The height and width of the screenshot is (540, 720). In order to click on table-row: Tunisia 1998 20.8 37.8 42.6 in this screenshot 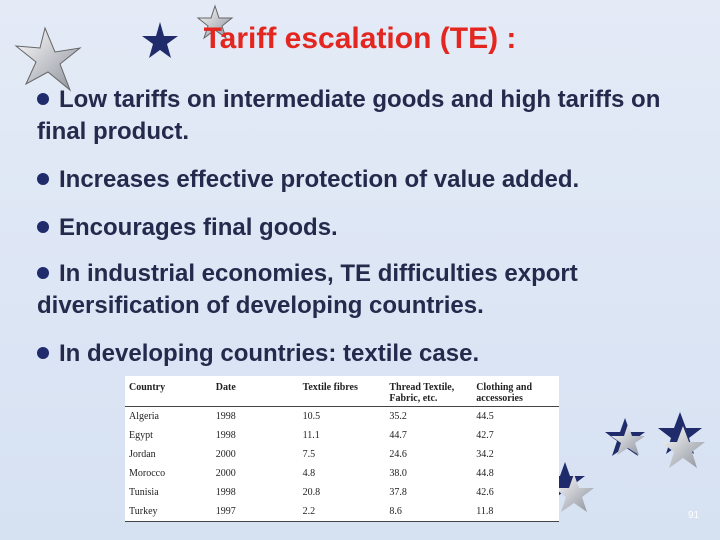, I will do `click(342, 492)`.